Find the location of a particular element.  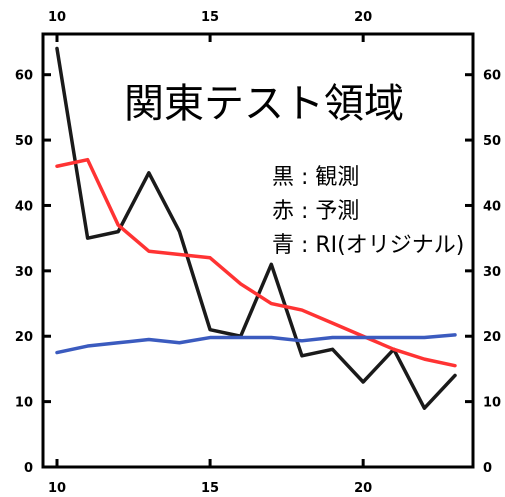

y-tick-label-left: 20 is located at coordinates (24, 337).